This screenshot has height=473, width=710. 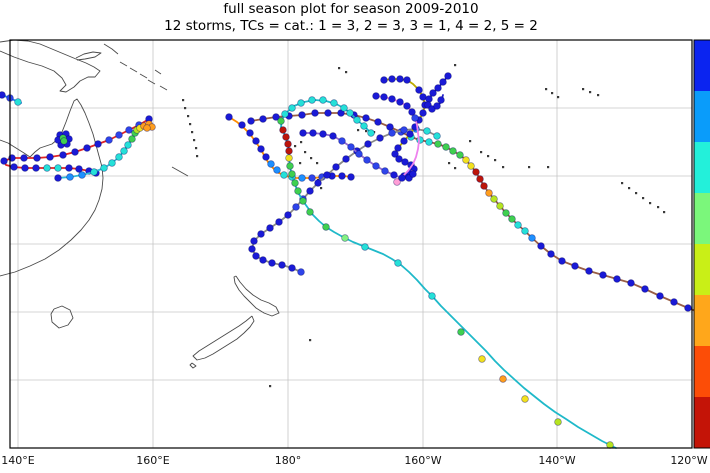 I want to click on storm-01-track, so click(x=76, y=146).